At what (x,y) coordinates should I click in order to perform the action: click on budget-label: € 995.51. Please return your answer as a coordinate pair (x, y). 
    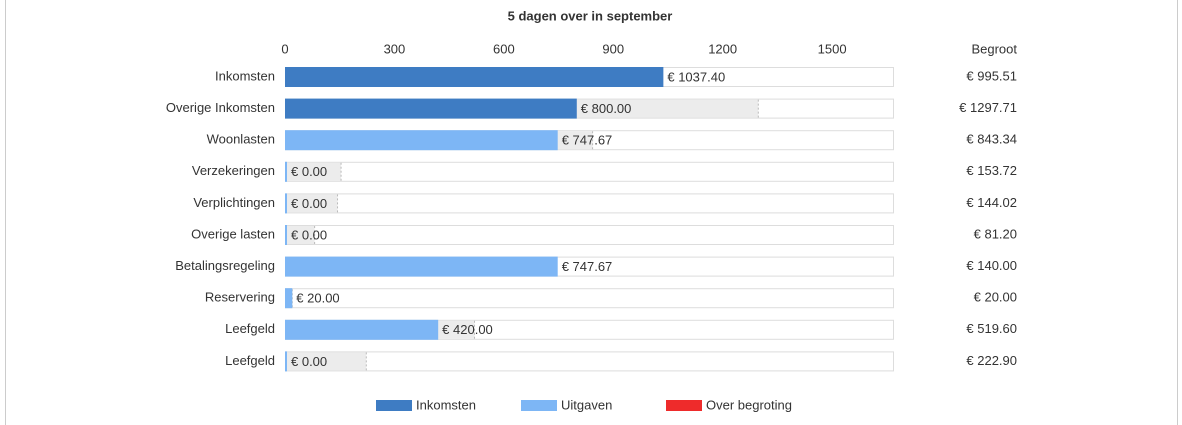
    Looking at the image, I should click on (991, 75).